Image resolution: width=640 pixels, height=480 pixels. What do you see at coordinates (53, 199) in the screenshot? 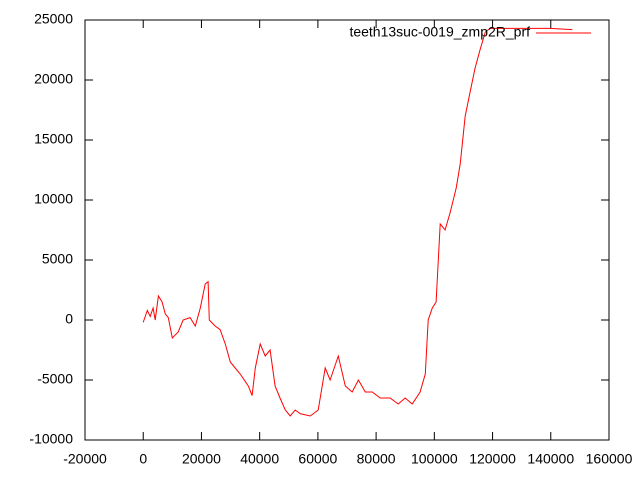
I see `y-tick-label: 10000` at bounding box center [53, 199].